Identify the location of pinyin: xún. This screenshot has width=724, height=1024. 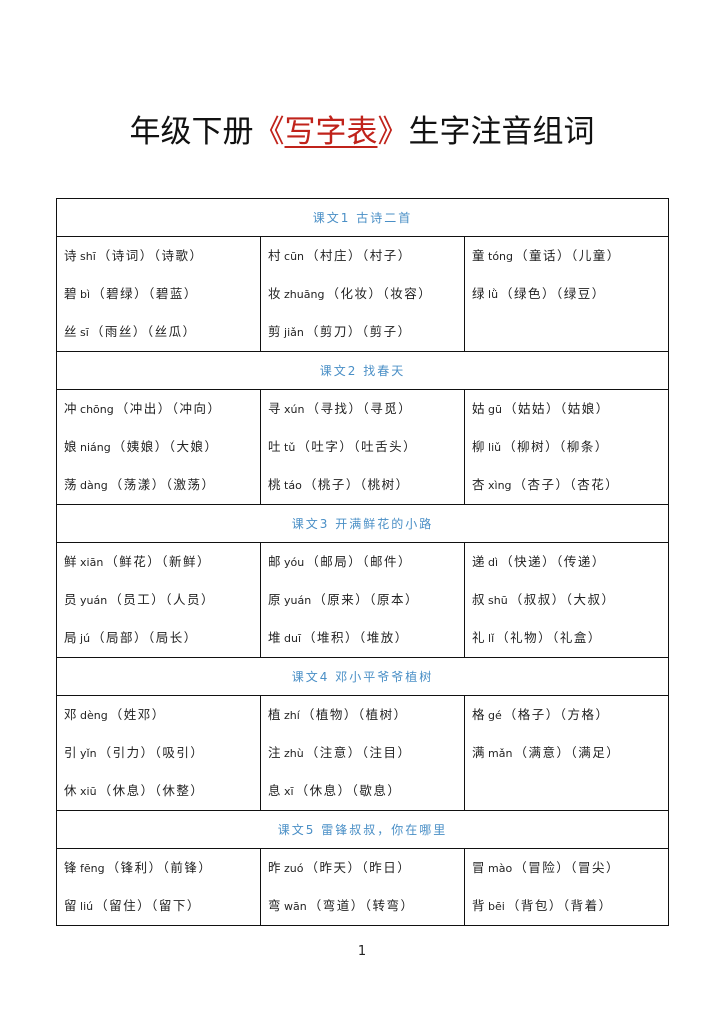
(294, 409).